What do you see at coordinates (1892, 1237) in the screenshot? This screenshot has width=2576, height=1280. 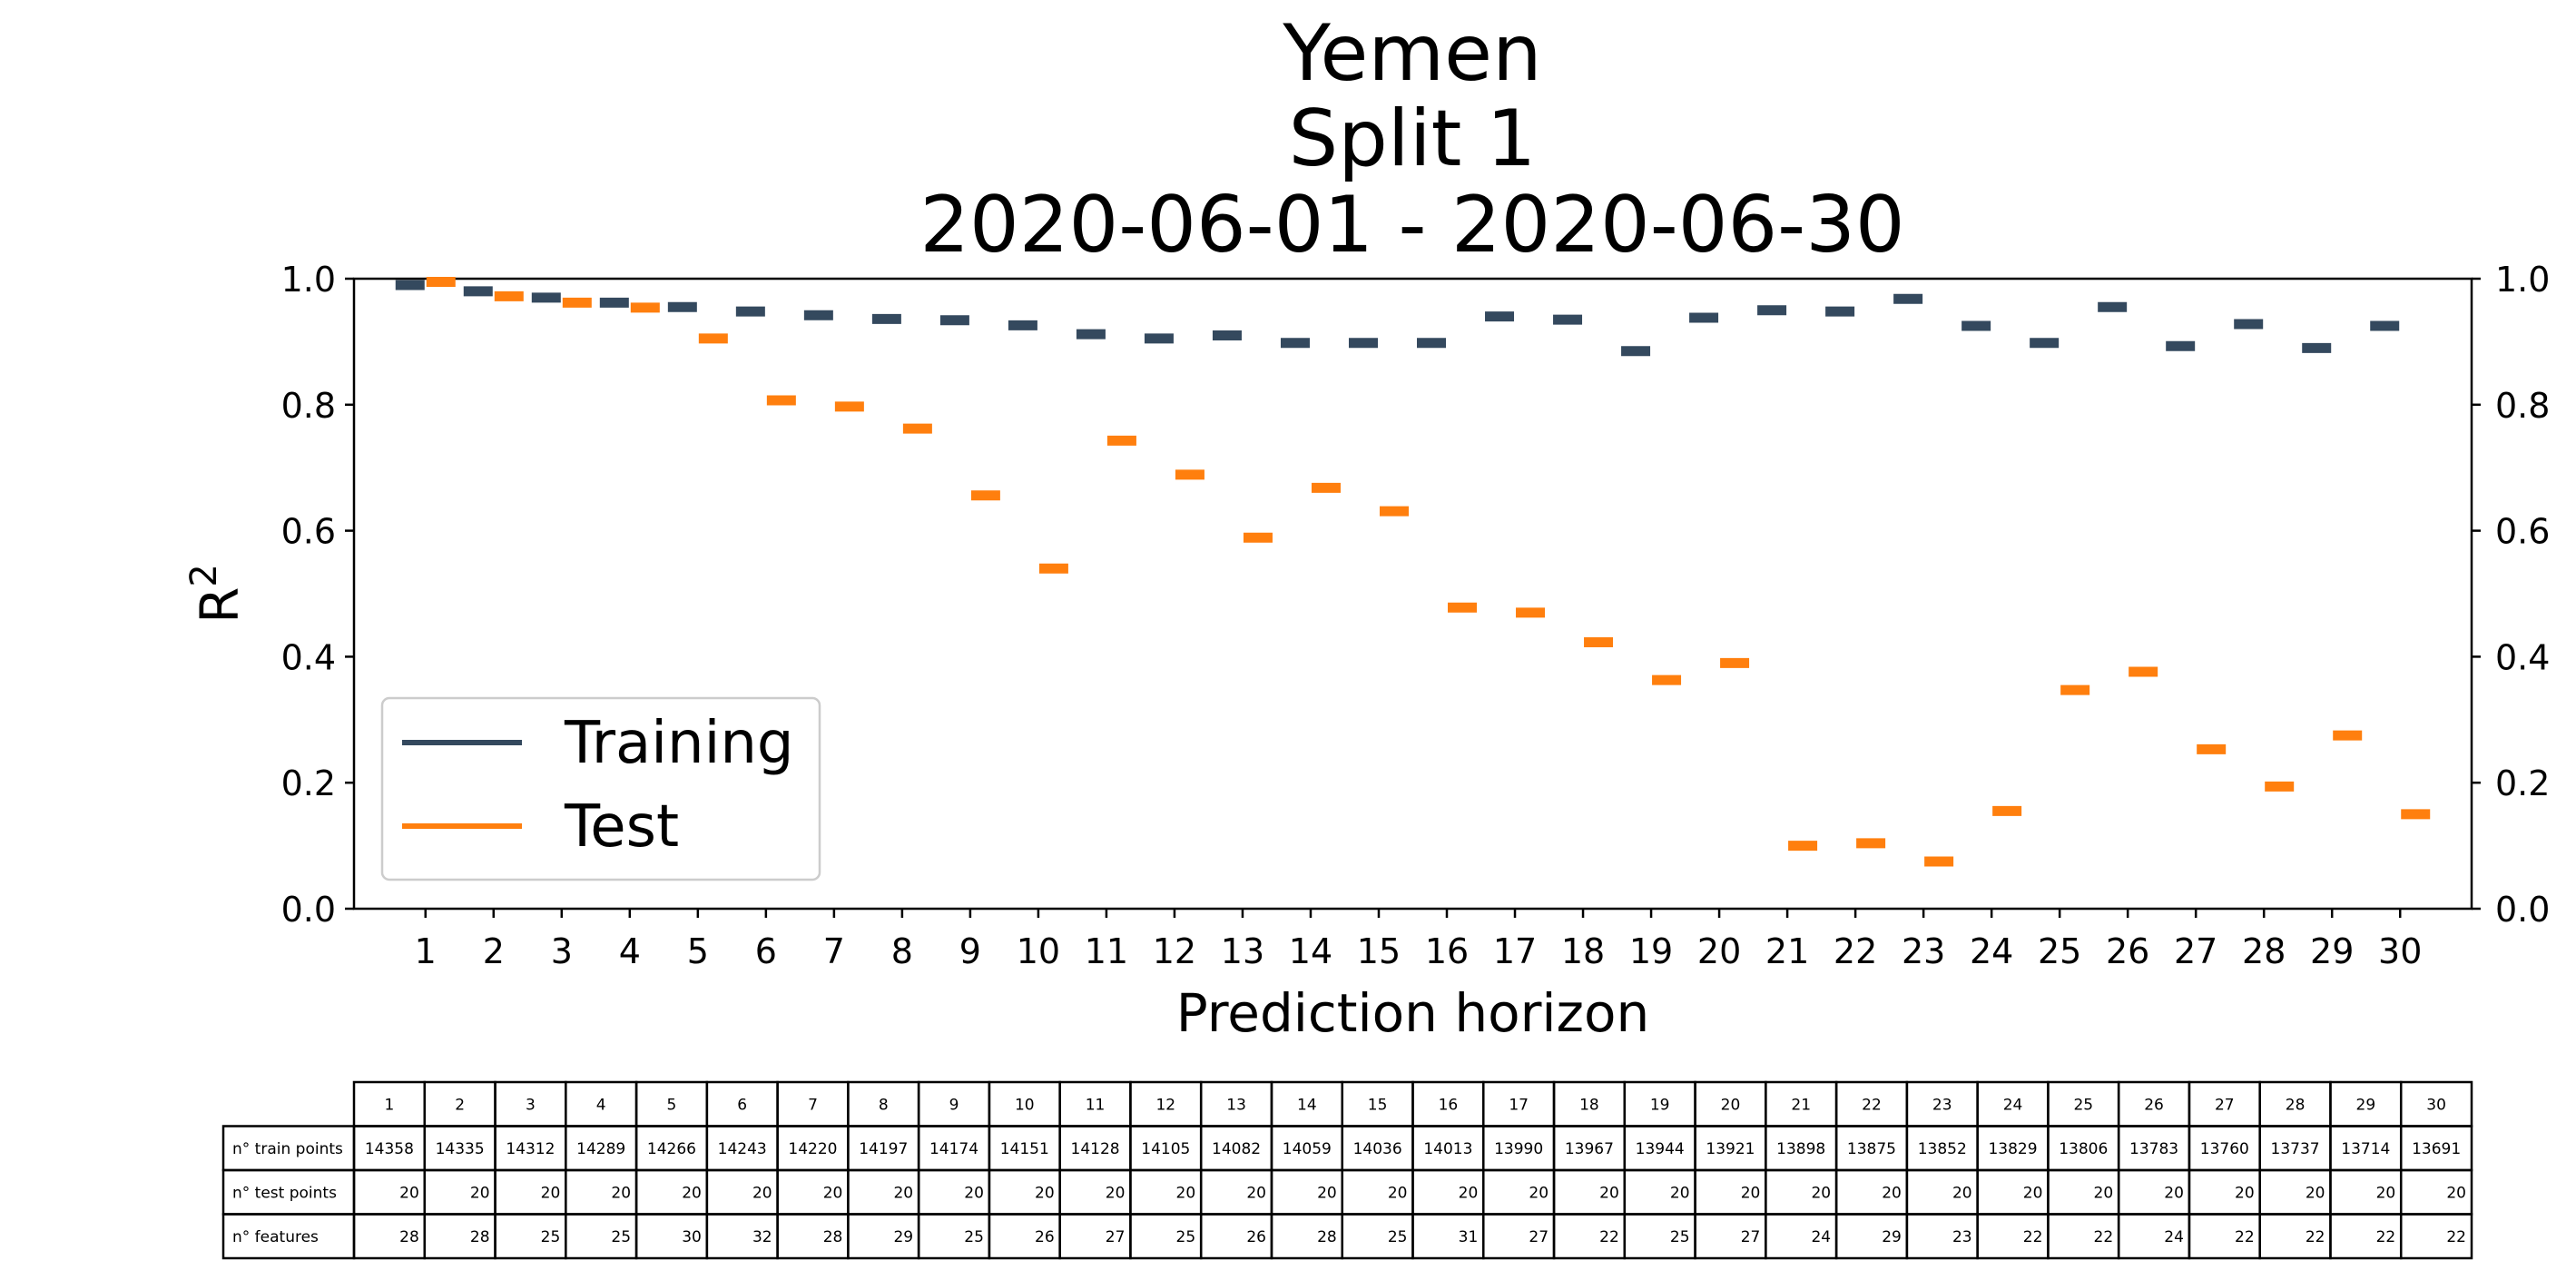 I see `table-cell-text: 29` at bounding box center [1892, 1237].